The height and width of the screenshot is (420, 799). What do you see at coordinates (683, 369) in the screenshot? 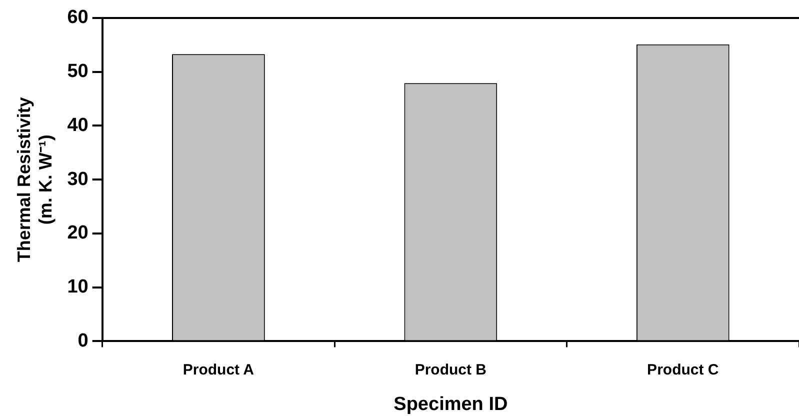
I see `x-tick-label: Product C` at bounding box center [683, 369].